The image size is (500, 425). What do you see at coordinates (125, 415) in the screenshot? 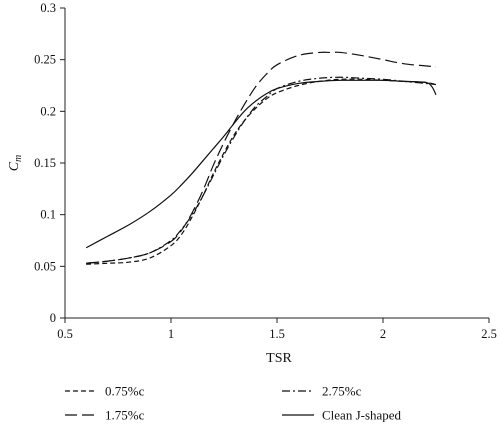
I see `legend-label: 1.75%c` at bounding box center [125, 415].